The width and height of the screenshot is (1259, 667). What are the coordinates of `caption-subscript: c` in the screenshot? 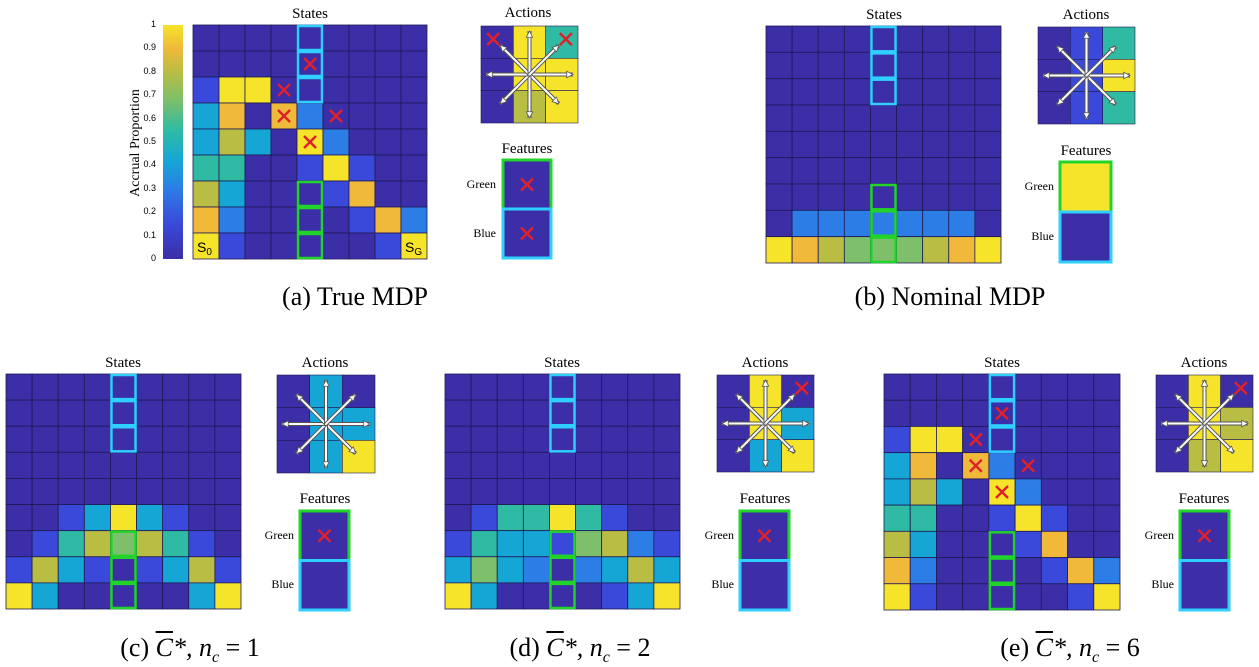 It's located at (606, 658).